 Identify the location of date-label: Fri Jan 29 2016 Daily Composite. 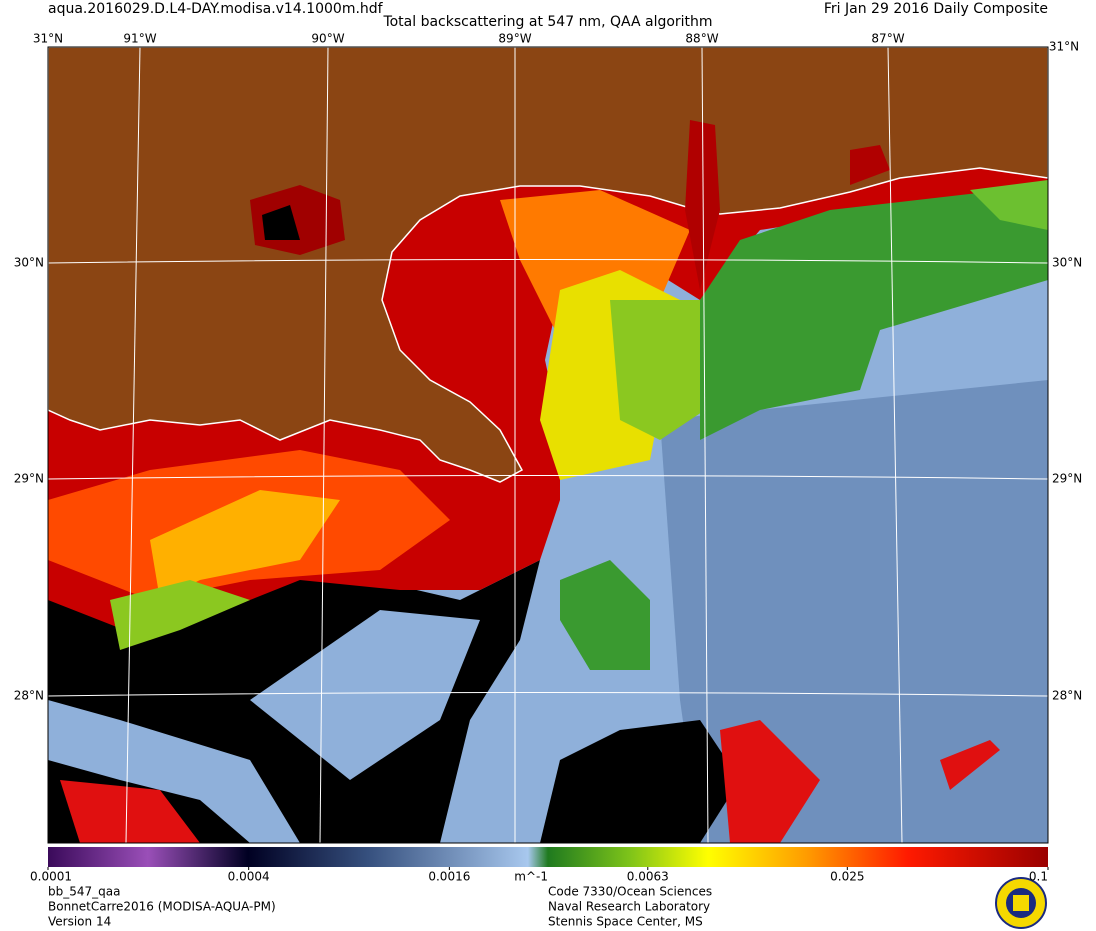
(936, 9).